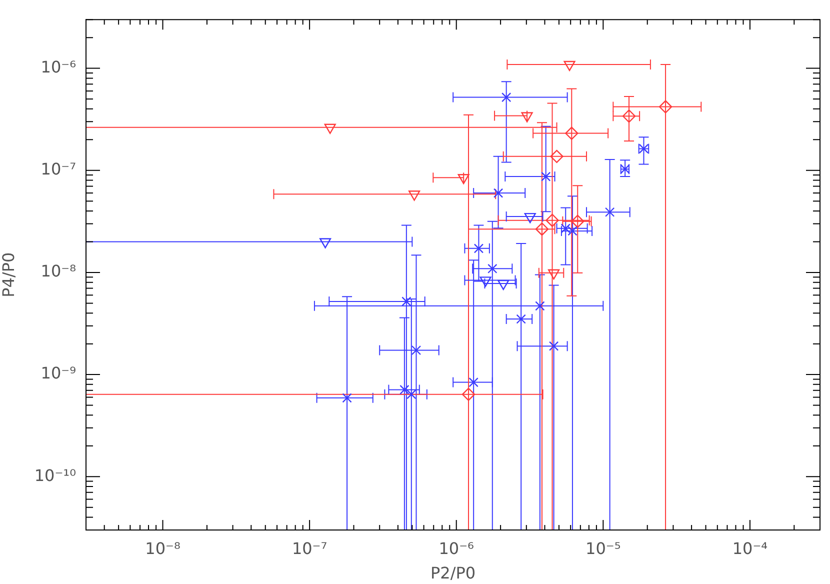 The width and height of the screenshot is (830, 584). What do you see at coordinates (750, 548) in the screenshot?
I see `x-tick-label: 10⁻⁴` at bounding box center [750, 548].